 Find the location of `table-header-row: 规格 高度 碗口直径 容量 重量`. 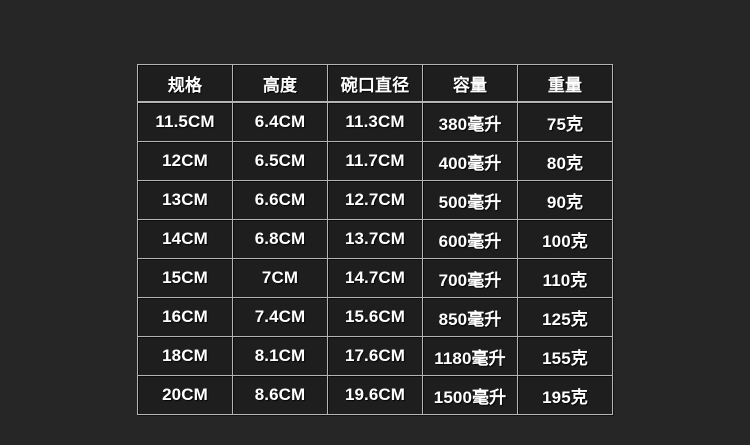

table-header-row: 规格 高度 碗口直径 容量 重量 is located at coordinates (375, 83).